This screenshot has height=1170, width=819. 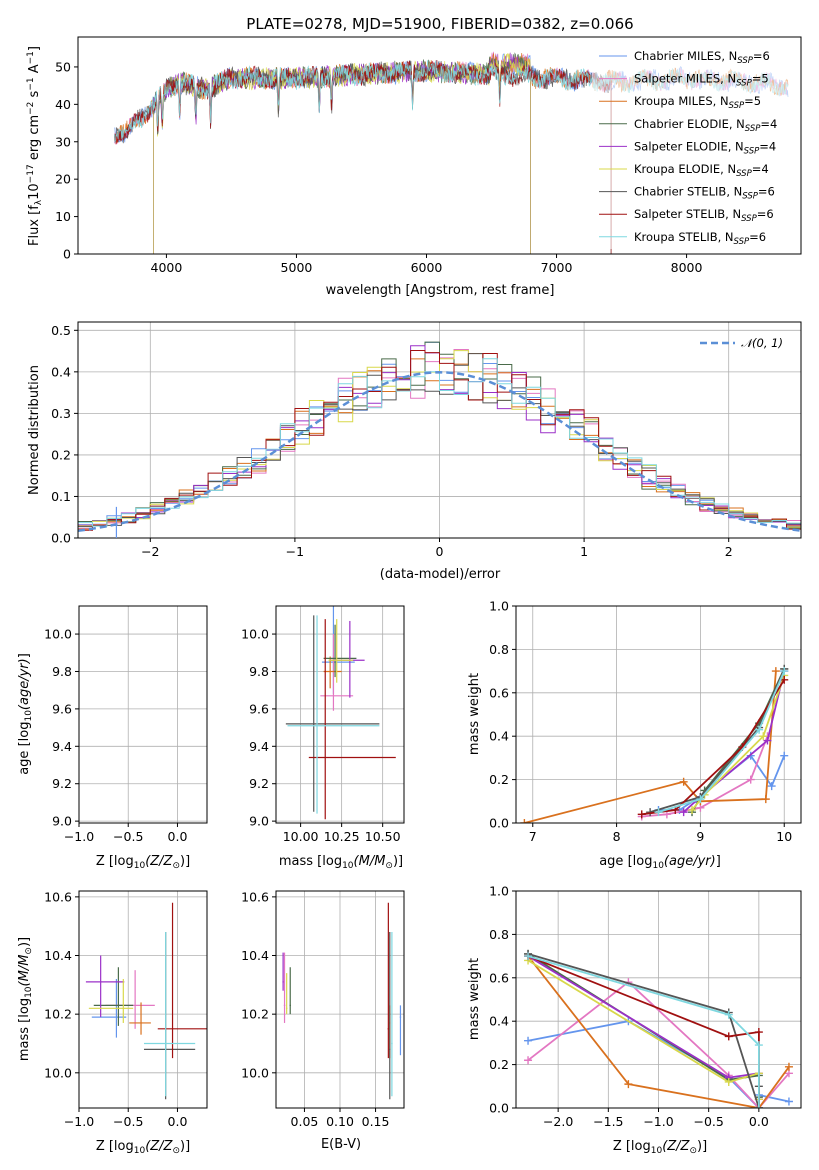 I want to click on age-vs-mass-plot-area, so click(x=340, y=714).